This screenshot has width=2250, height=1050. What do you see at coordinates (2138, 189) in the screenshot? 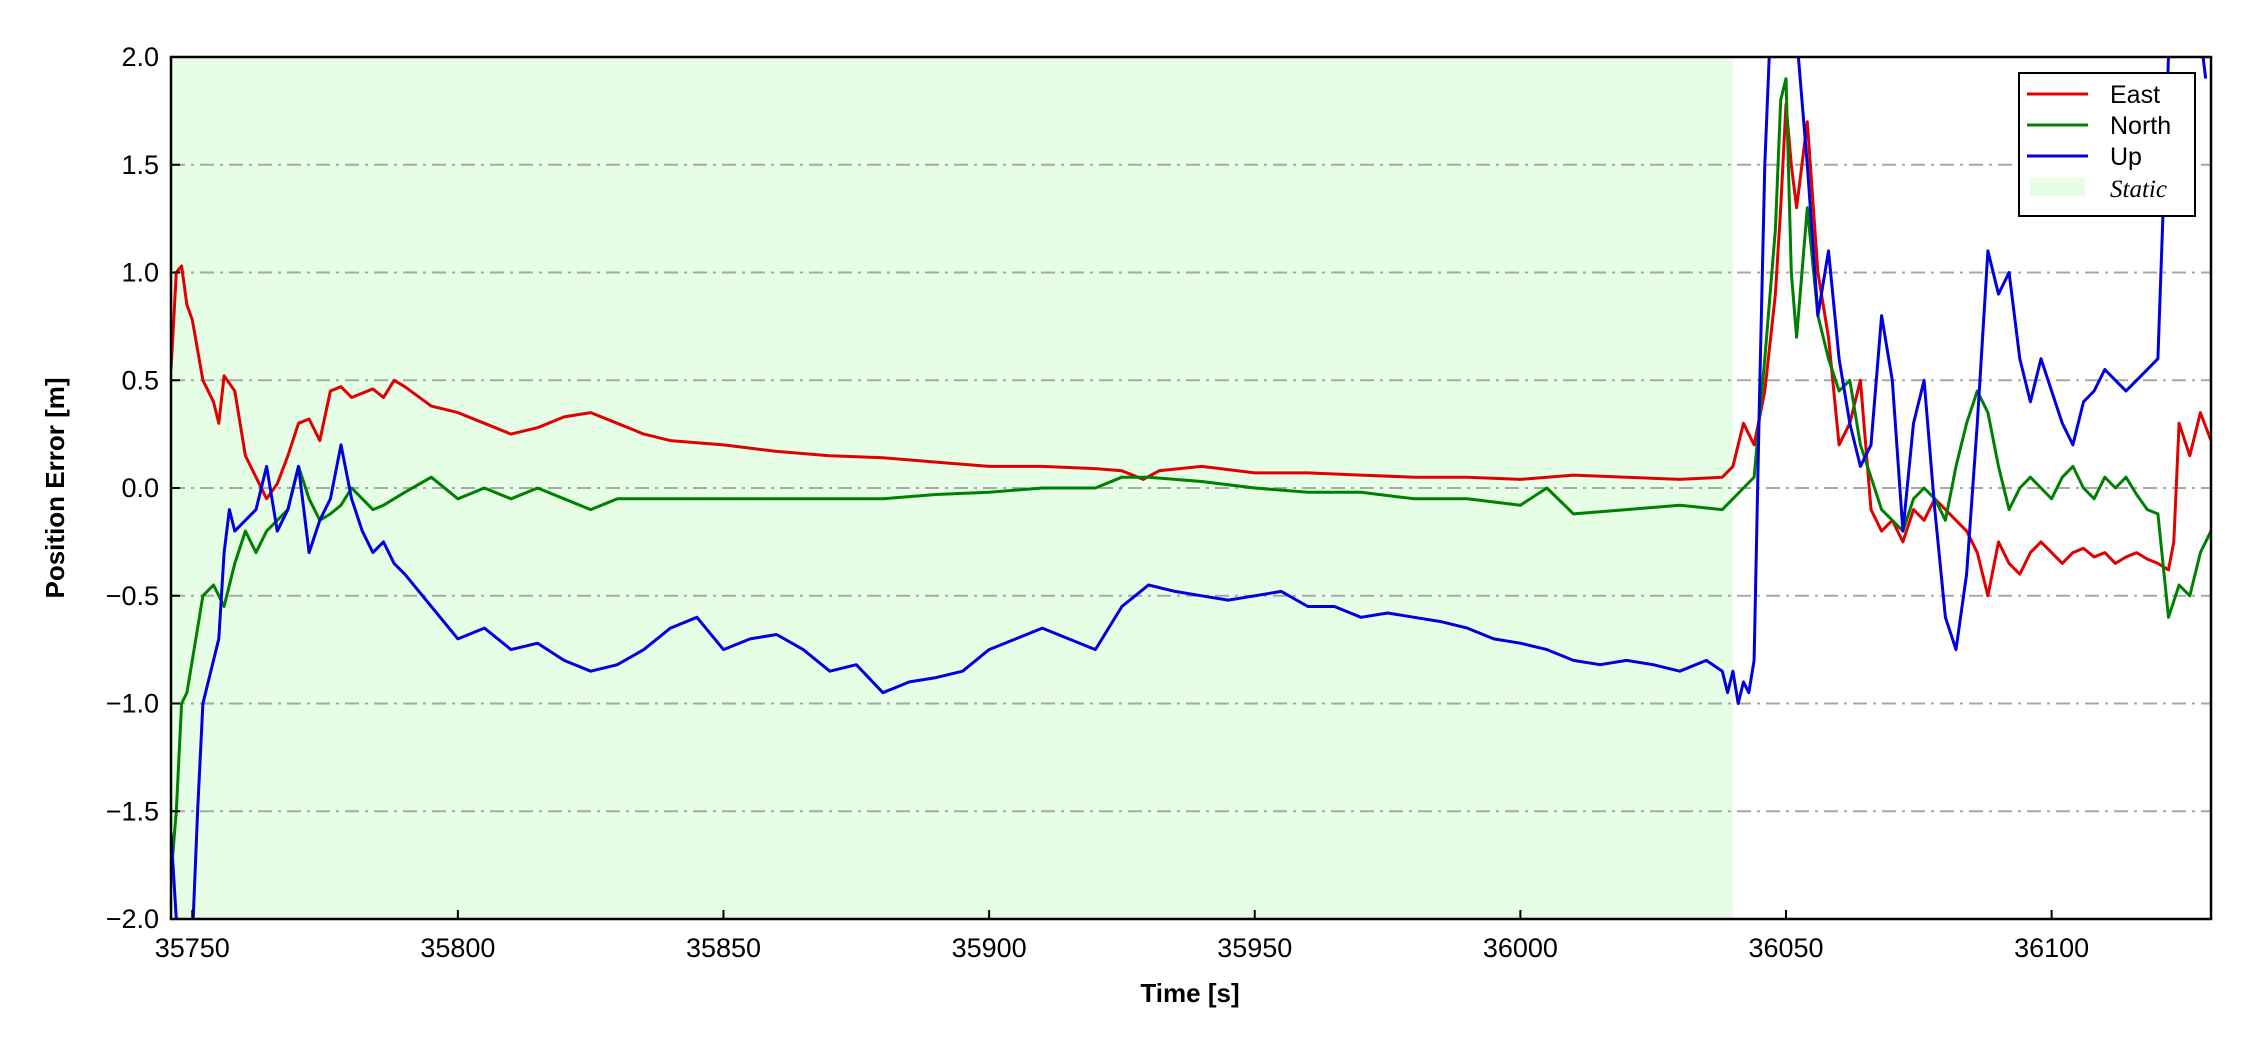
I see `legend-static-label: Static` at bounding box center [2138, 189].